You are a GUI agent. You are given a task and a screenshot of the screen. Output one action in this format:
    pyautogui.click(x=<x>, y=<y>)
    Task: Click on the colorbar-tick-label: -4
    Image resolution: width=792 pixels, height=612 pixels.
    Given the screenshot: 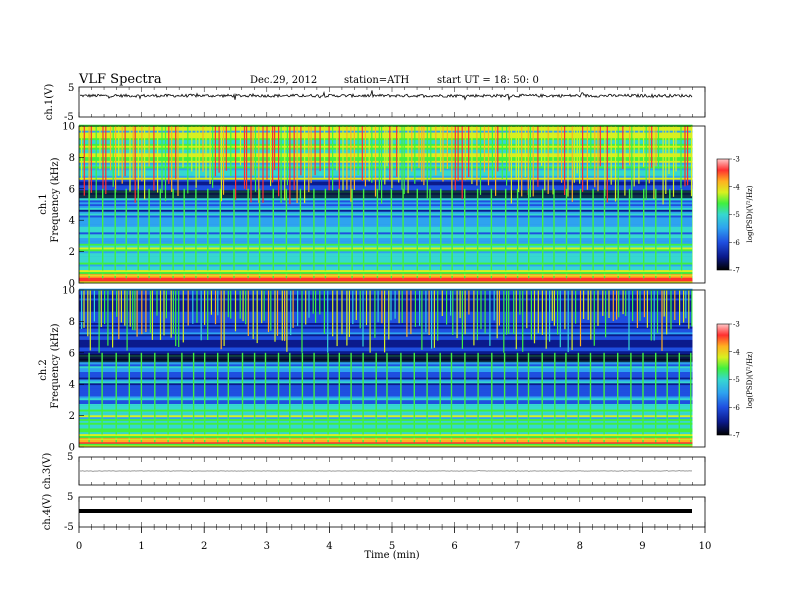 What is the action you would take?
    pyautogui.click(x=736, y=187)
    